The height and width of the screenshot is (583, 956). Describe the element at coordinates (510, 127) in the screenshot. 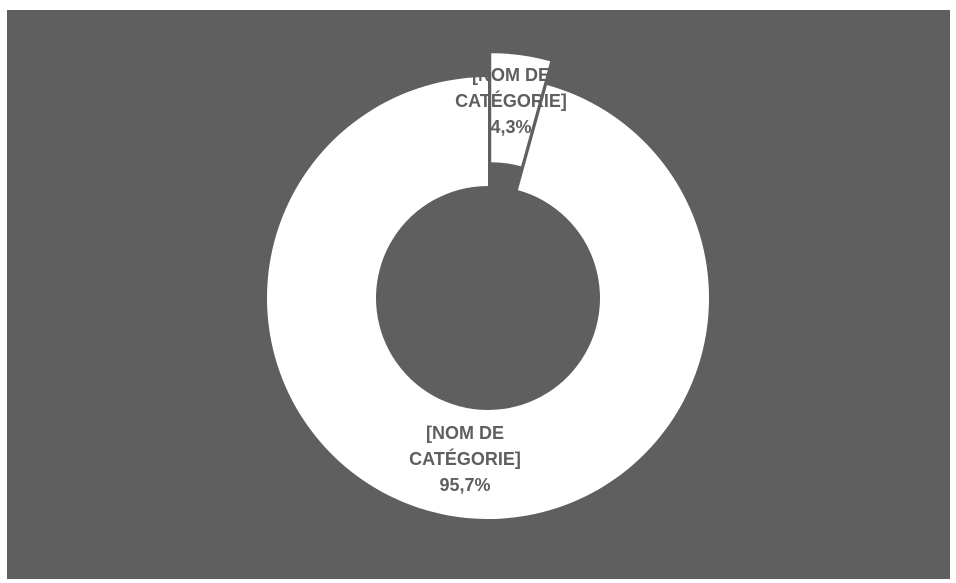

I see `slice-label-line: 4,3%` at that location.